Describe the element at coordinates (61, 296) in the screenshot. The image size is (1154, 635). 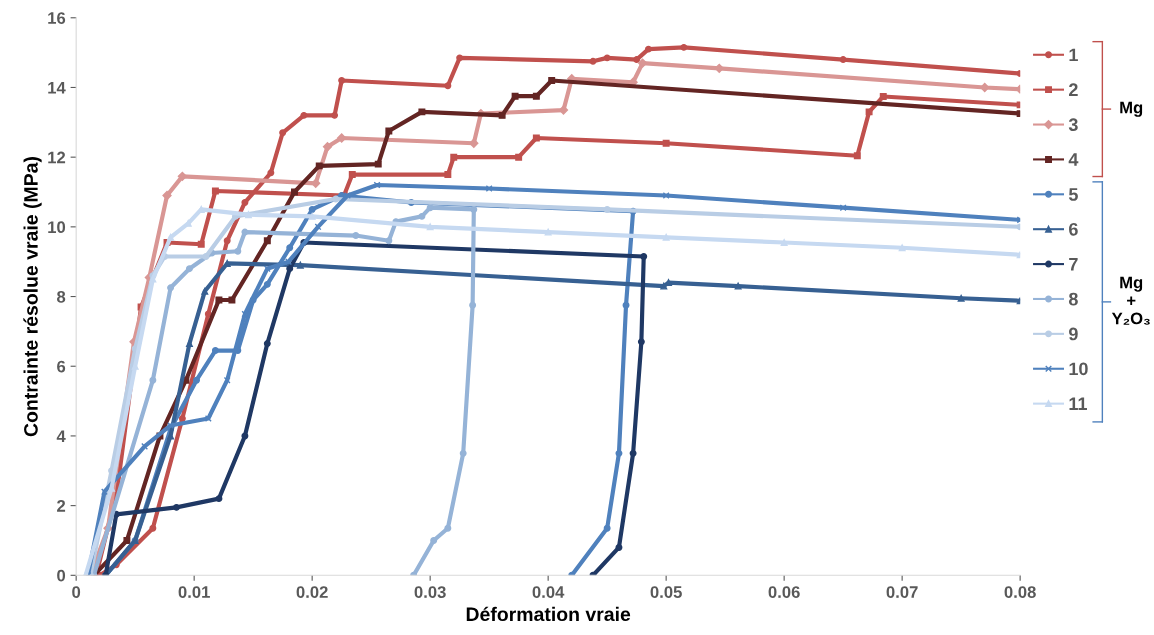
I see `y-tick-label: 8` at that location.